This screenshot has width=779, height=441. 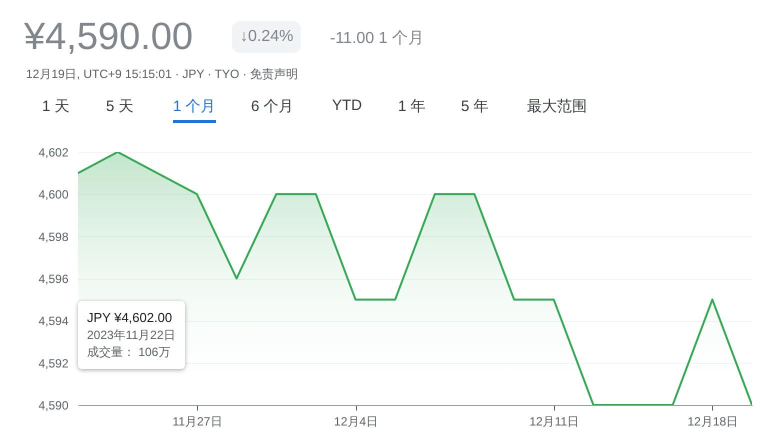 What do you see at coordinates (267, 37) in the screenshot?
I see `text: ↓0.24%` at bounding box center [267, 37].